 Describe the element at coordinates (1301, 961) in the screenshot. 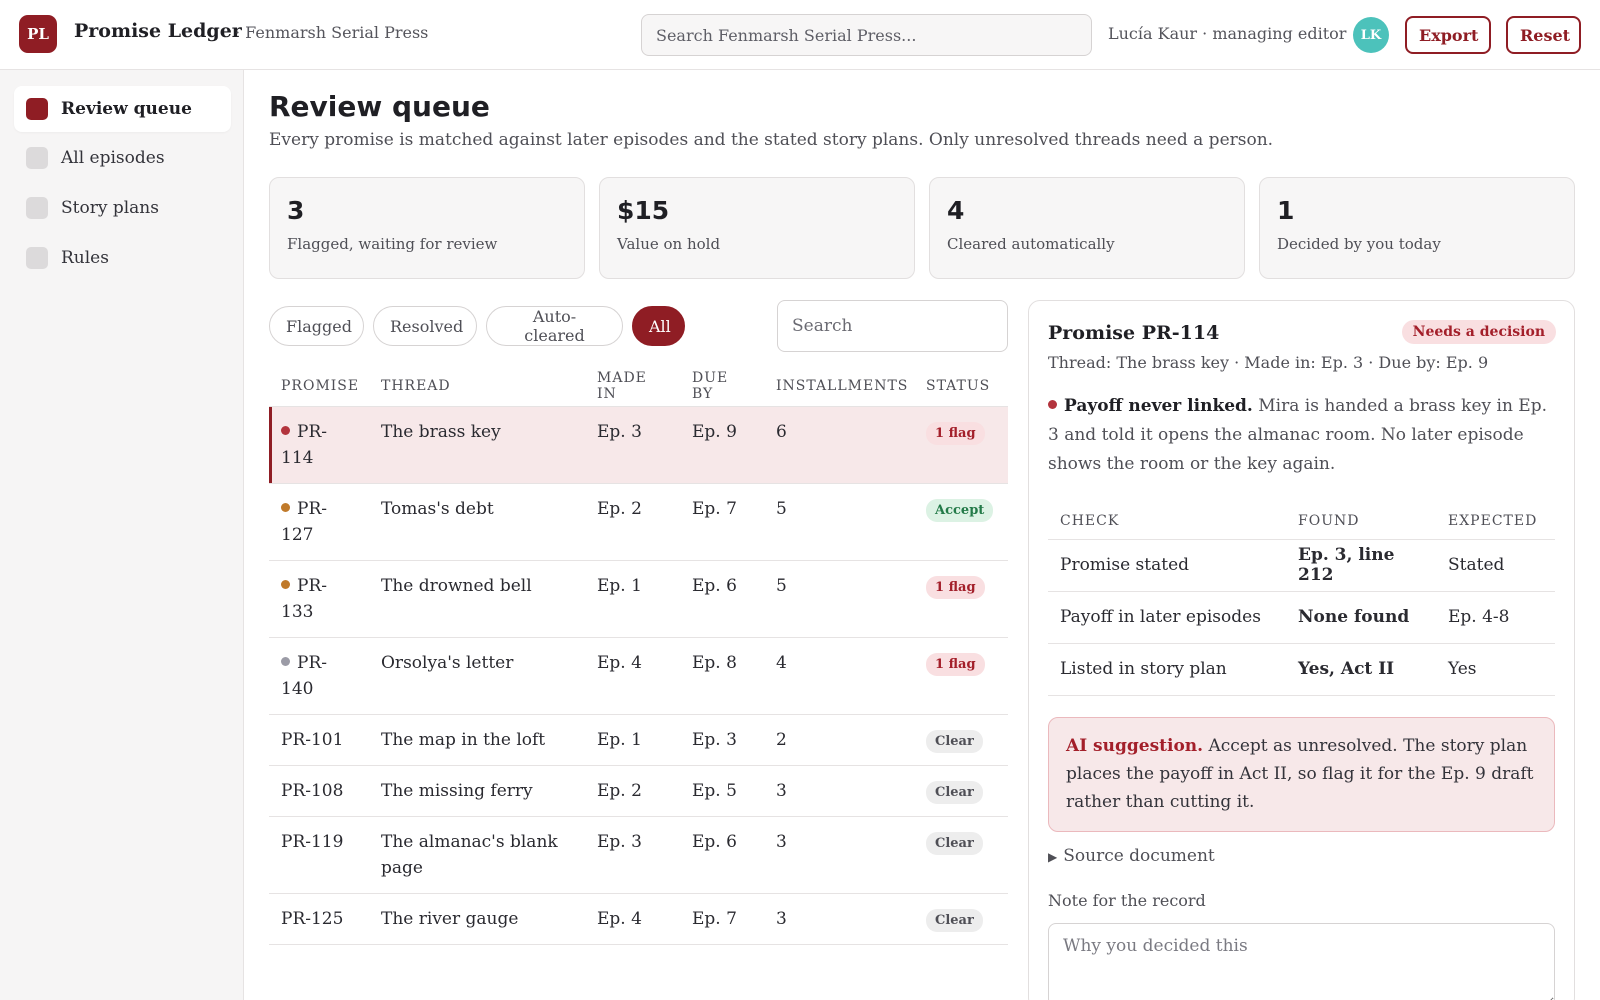

I see `note-field` at that location.